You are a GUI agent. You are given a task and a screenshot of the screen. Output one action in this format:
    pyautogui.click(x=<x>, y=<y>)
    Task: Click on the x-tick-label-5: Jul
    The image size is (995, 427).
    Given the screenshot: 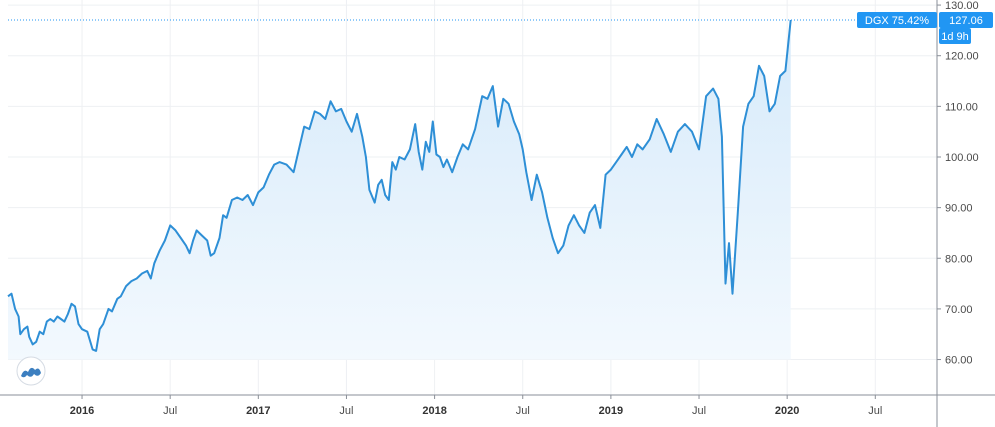 What is the action you would take?
    pyautogui.click(x=523, y=411)
    